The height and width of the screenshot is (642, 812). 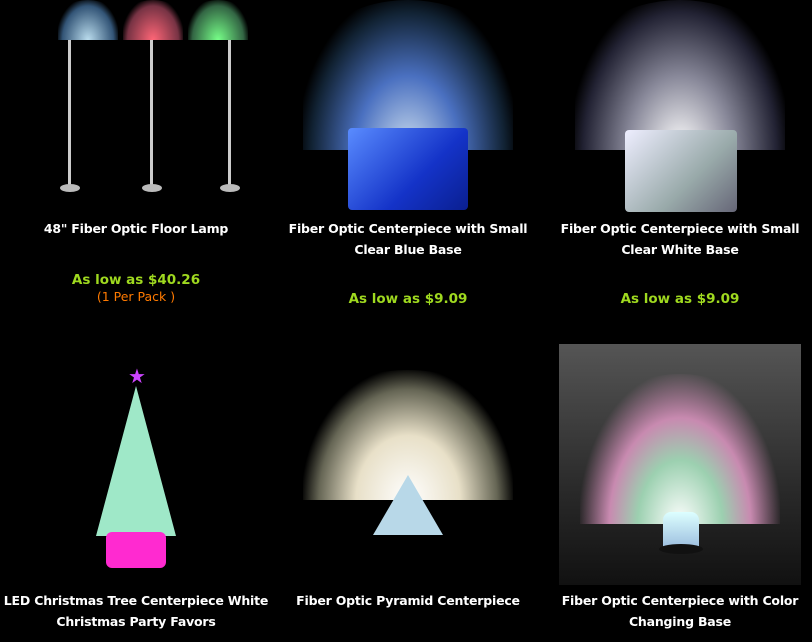 I want to click on product-price: As low as $40.26, so click(x=136, y=280).